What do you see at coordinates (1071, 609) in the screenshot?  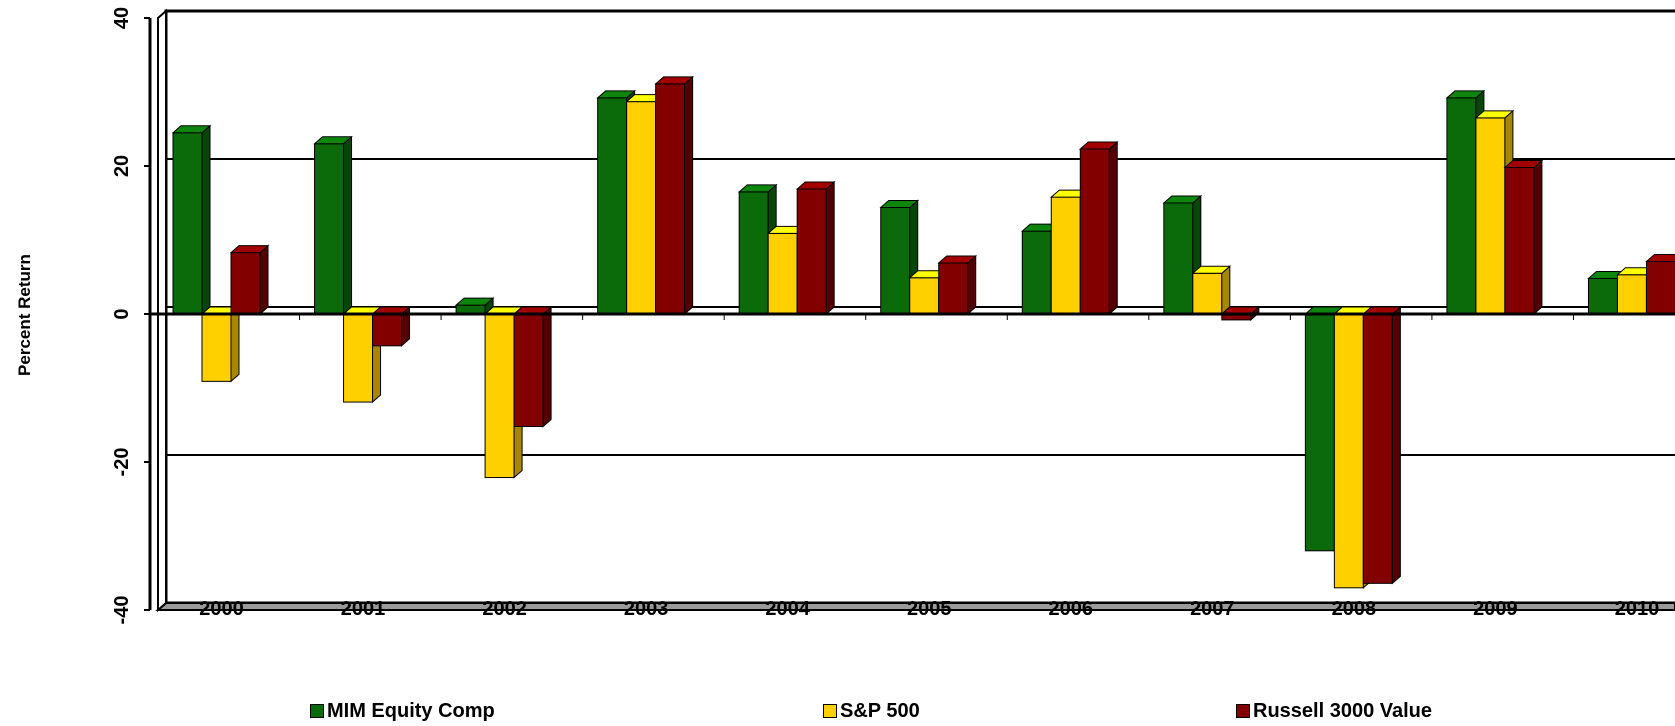 I see `x-tick-label: 2006` at bounding box center [1071, 609].